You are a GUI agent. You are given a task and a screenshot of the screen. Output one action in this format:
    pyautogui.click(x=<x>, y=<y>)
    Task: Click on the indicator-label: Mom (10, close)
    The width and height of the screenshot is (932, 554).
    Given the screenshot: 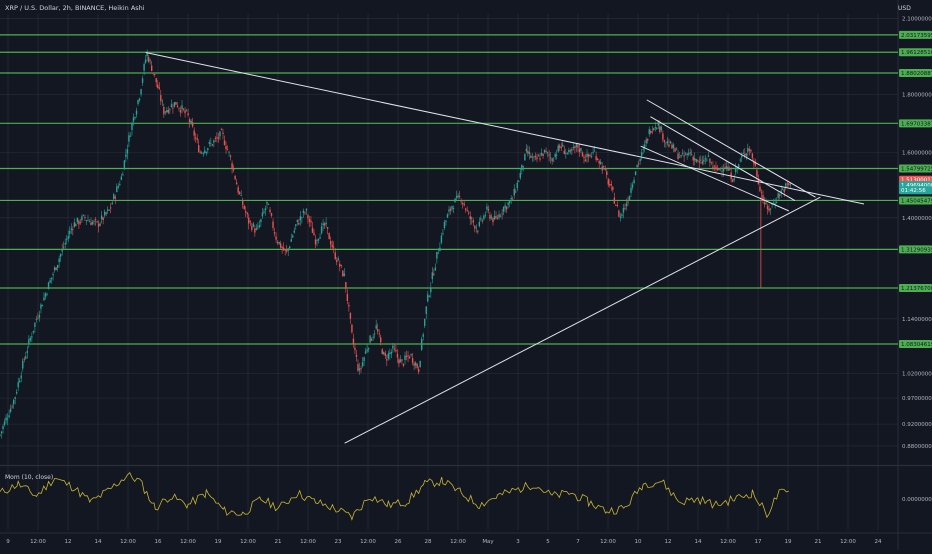 What is the action you would take?
    pyautogui.click(x=29, y=477)
    